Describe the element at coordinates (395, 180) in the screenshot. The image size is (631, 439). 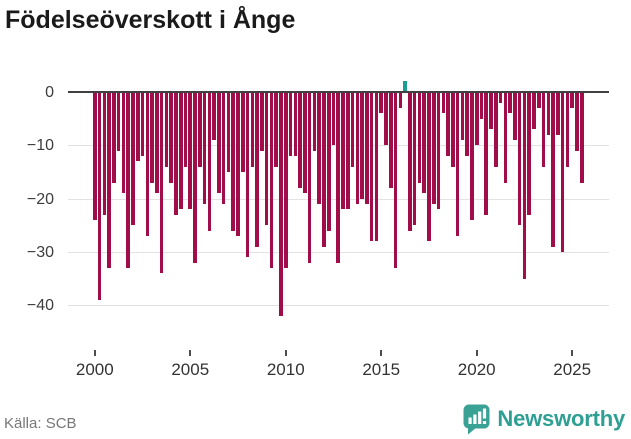
I see `bar-2015Q4` at that location.